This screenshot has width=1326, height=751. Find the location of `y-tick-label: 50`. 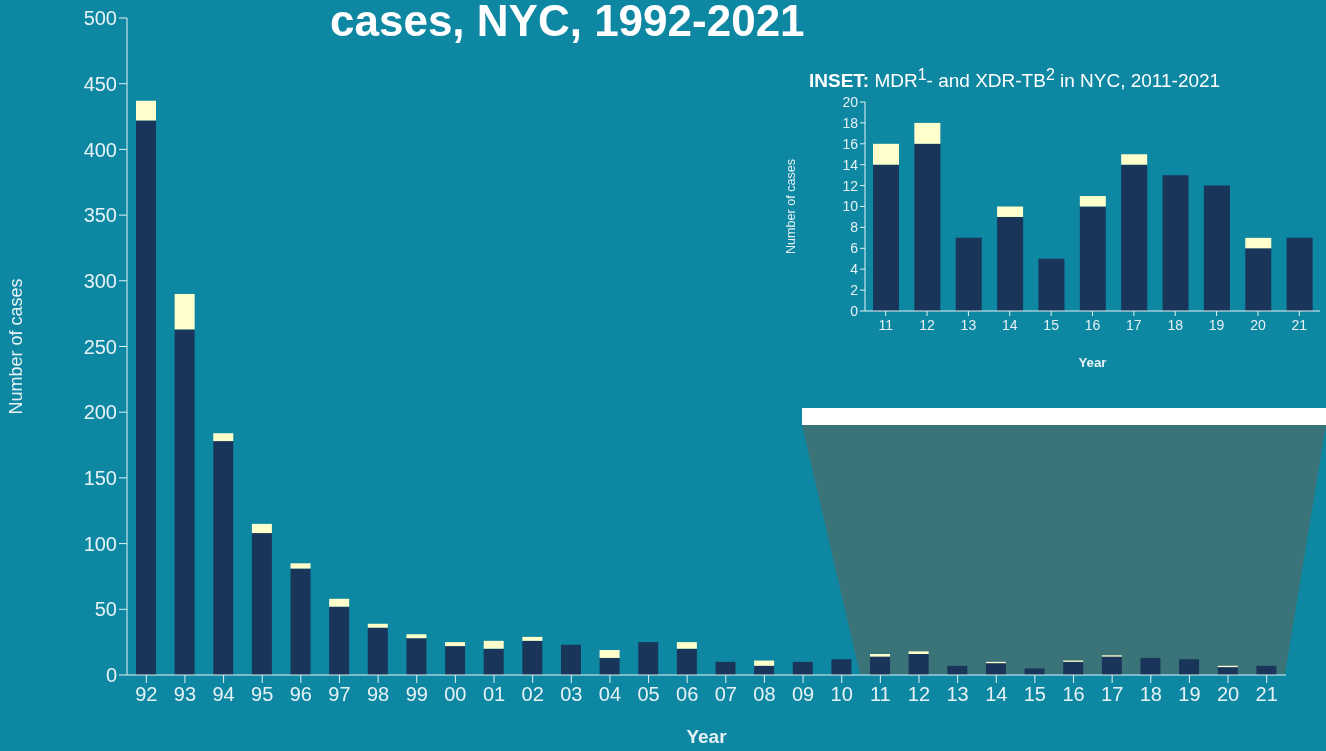

y-tick-label: 50 is located at coordinates (105, 609).